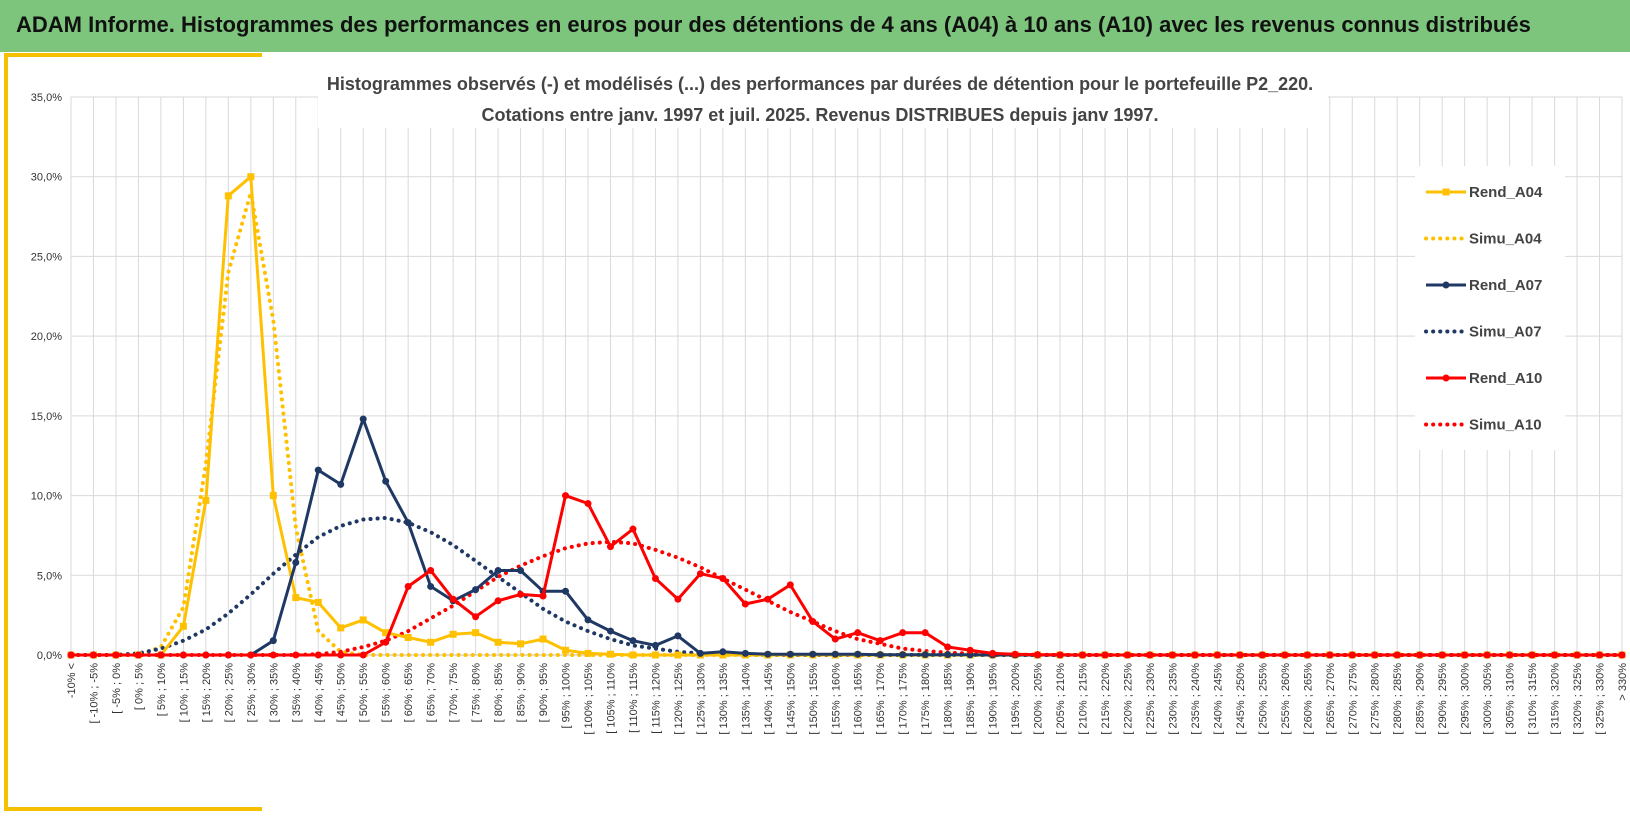 The height and width of the screenshot is (816, 1630). Describe the element at coordinates (477, 693) in the screenshot. I see `x-tick-label: [ 75% ; 80%` at that location.